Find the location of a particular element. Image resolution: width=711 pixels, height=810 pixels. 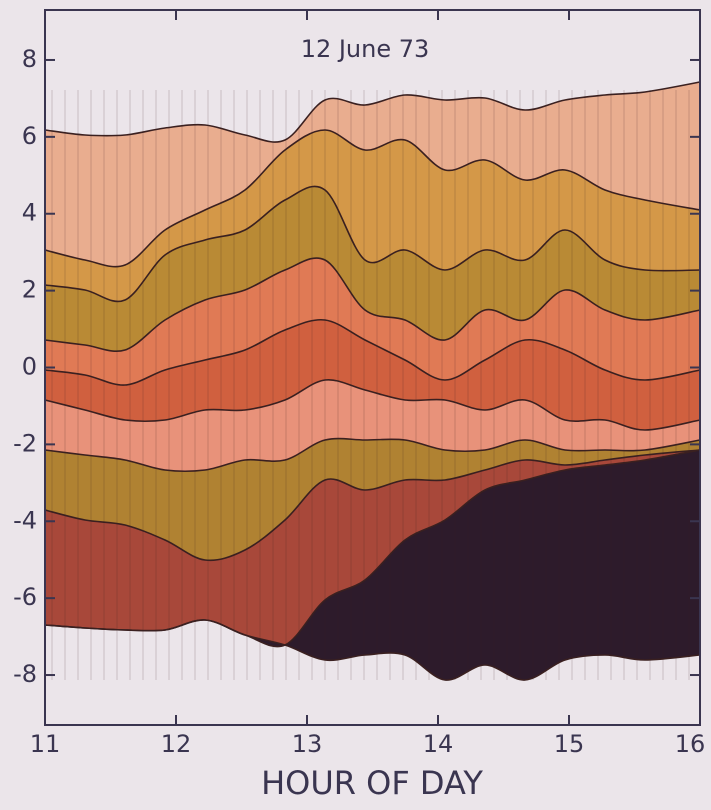

x-tick-label: 12 is located at coordinates (176, 744).